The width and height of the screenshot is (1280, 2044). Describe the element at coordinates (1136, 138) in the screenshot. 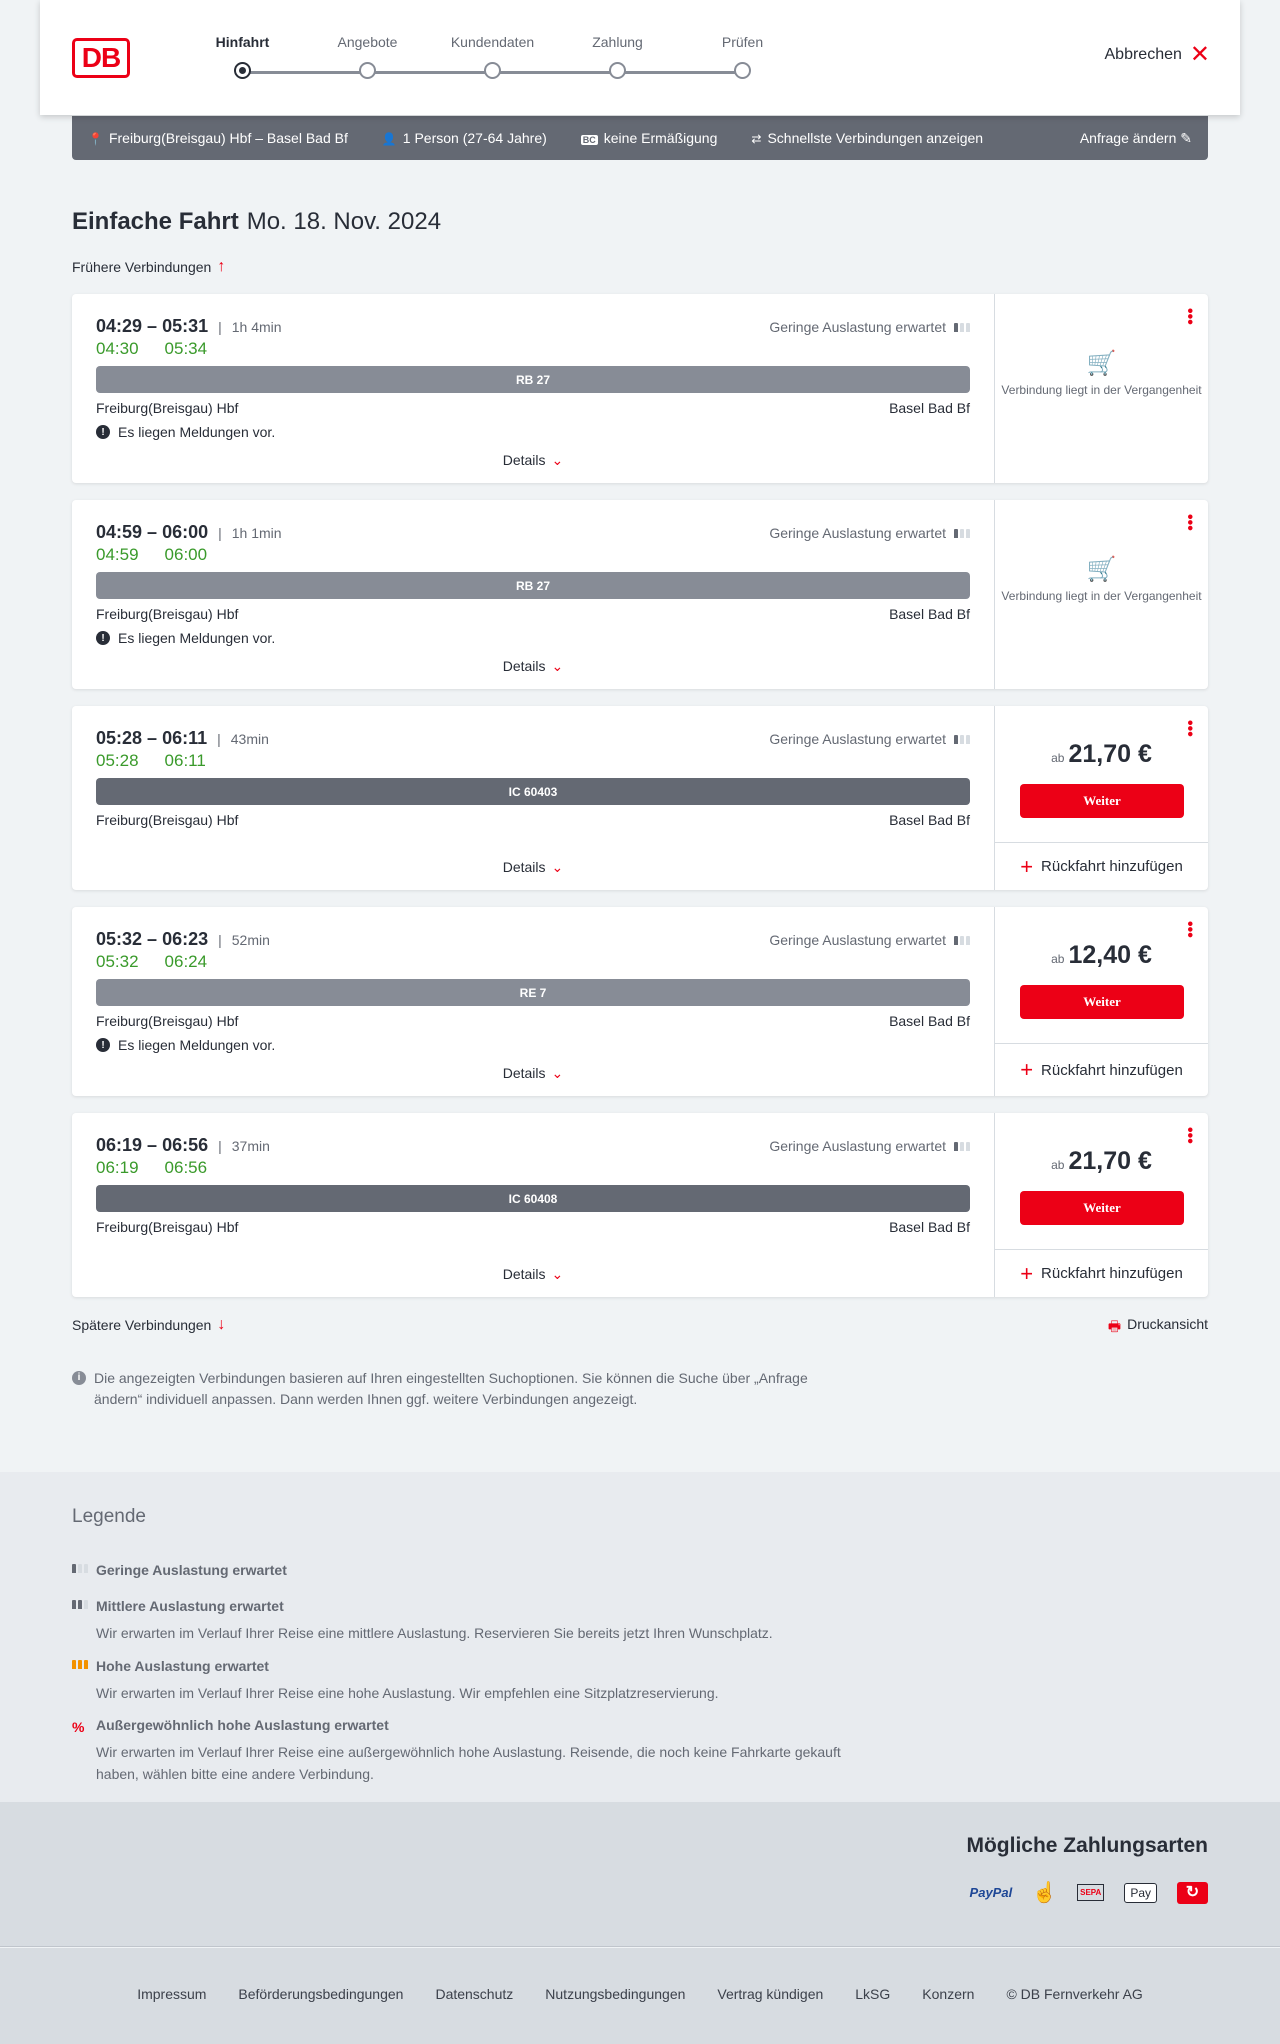

I see `edit-request-button: Anfrage ändern ✎` at that location.